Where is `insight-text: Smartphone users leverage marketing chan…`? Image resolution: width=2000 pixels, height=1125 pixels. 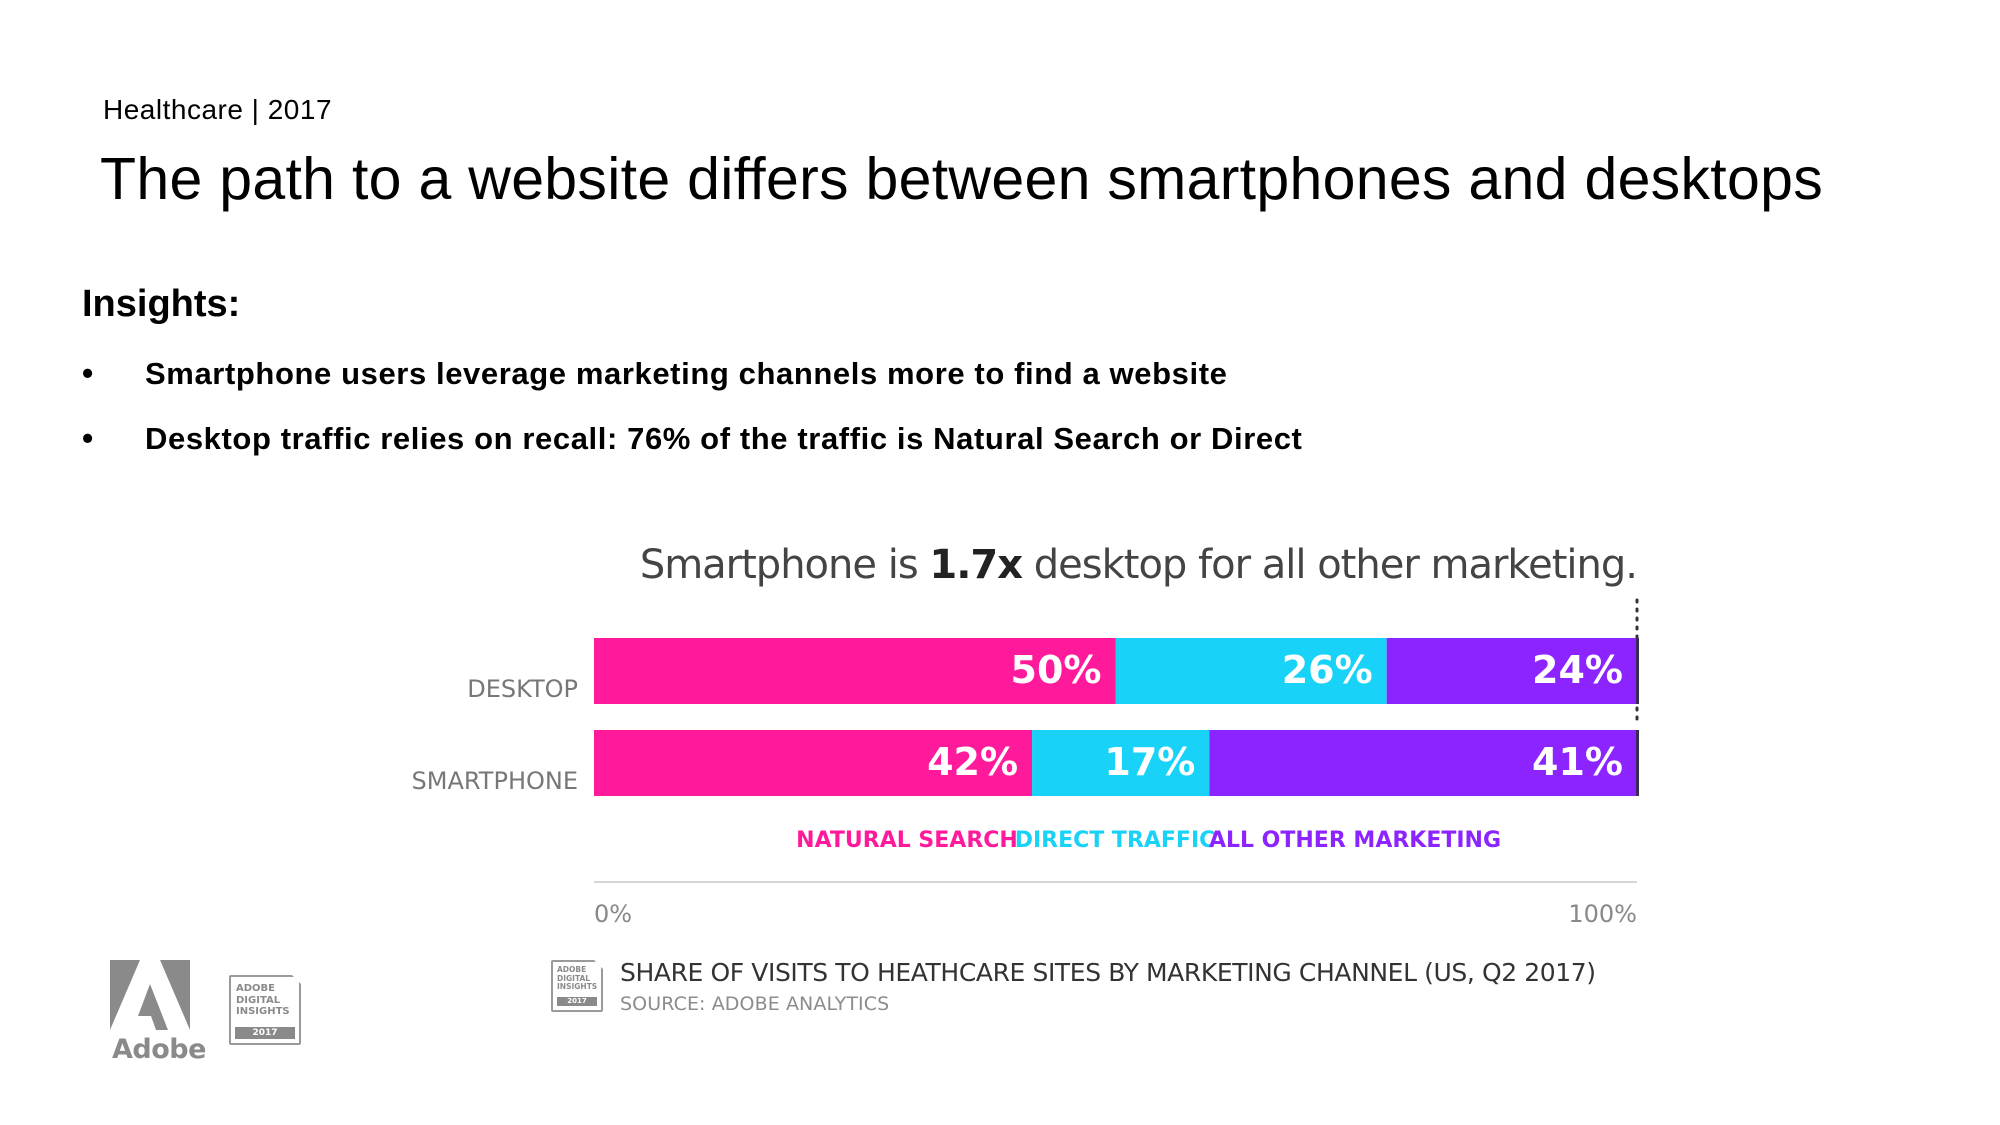 insight-text: Smartphone users leverage marketing chan… is located at coordinates (686, 373).